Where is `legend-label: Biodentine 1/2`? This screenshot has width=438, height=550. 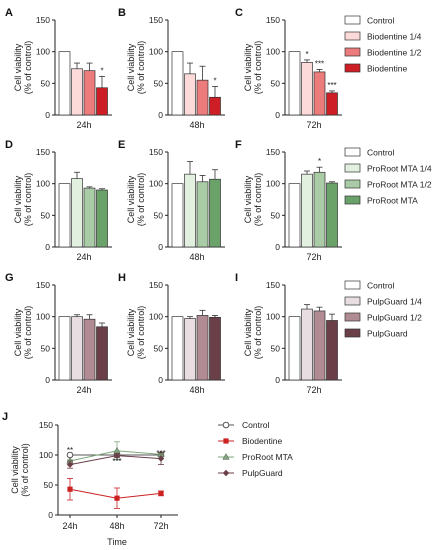
legend-label: Biodentine 1/2 is located at coordinates (394, 53).